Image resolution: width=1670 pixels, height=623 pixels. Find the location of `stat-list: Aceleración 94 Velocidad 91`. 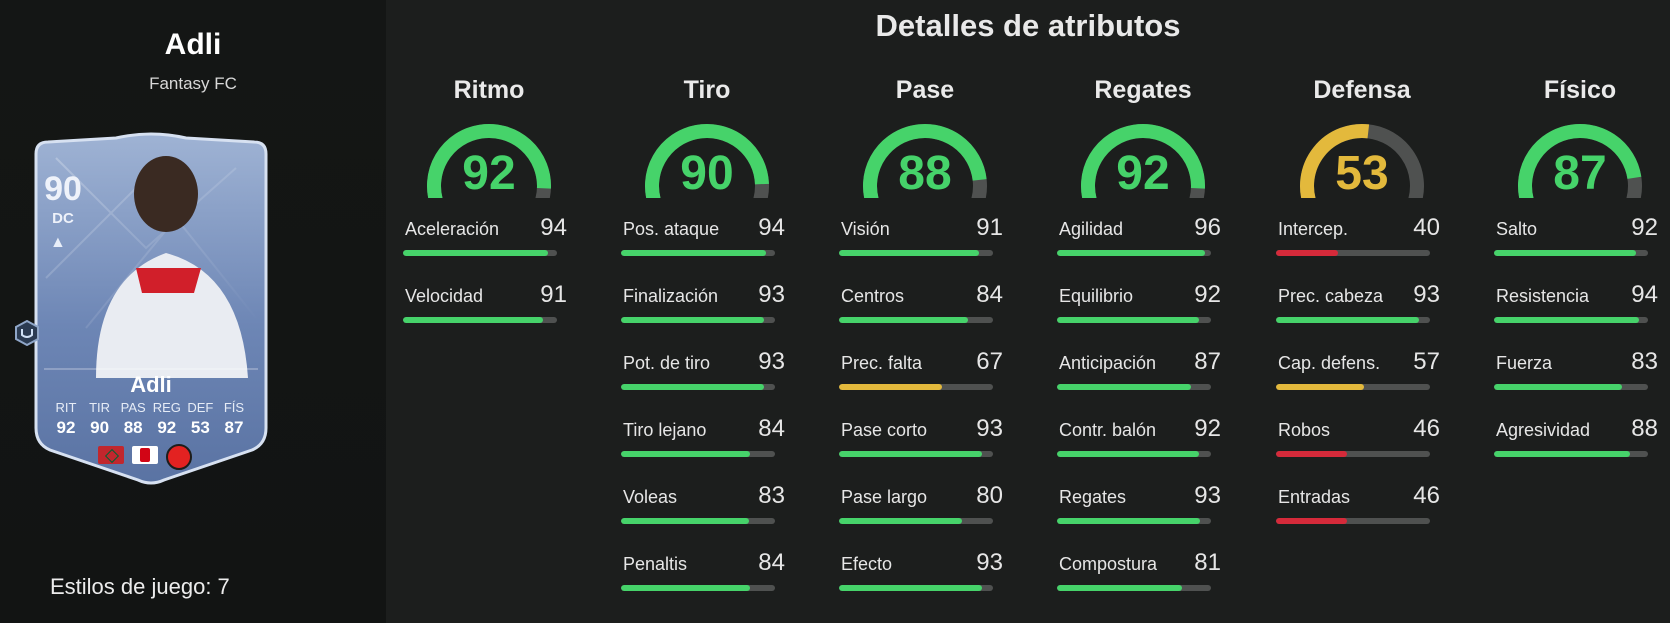

stat-list: Aceleración 94 Velocidad 91 is located at coordinates (489, 281).